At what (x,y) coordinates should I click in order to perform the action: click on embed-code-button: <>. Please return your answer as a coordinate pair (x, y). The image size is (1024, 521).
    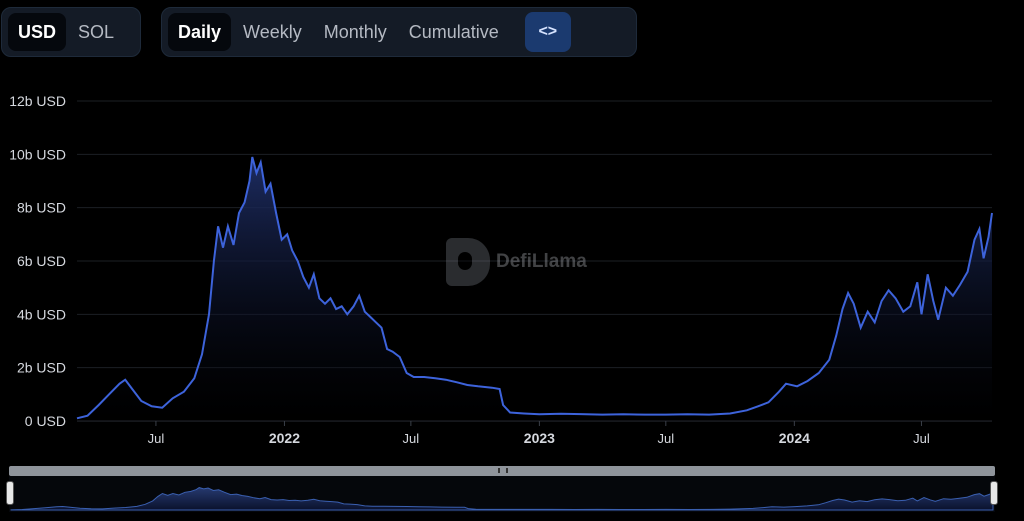
    Looking at the image, I should click on (547, 32).